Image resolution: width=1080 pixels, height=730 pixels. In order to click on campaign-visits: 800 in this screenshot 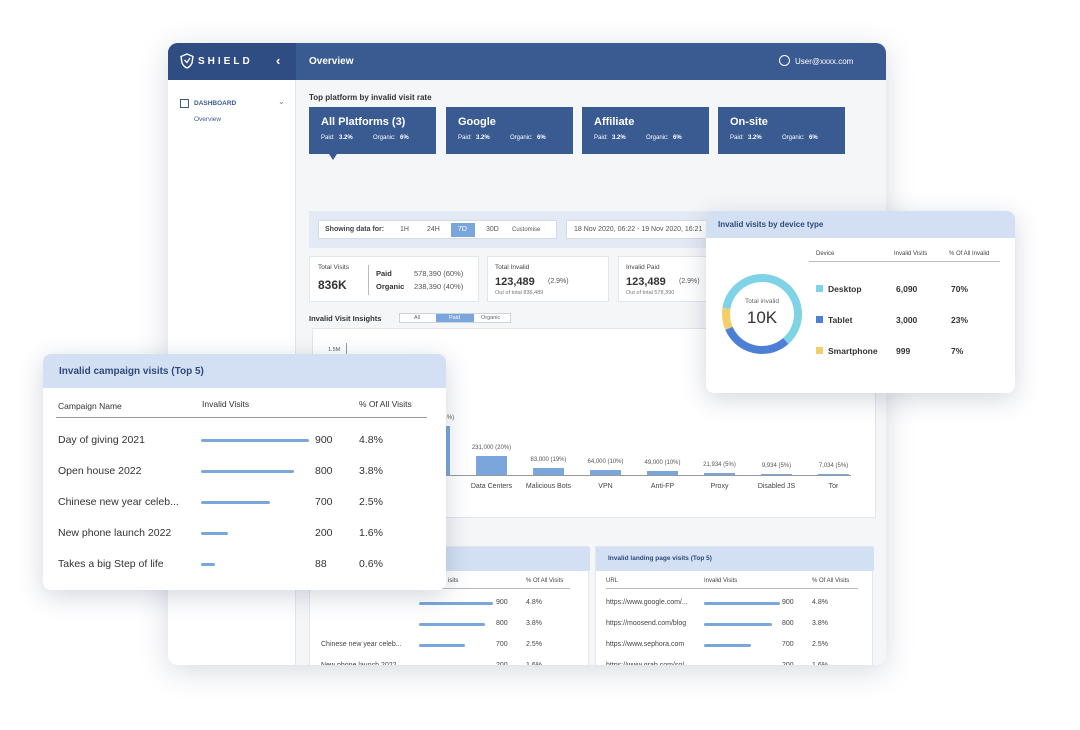, I will do `click(324, 471)`.